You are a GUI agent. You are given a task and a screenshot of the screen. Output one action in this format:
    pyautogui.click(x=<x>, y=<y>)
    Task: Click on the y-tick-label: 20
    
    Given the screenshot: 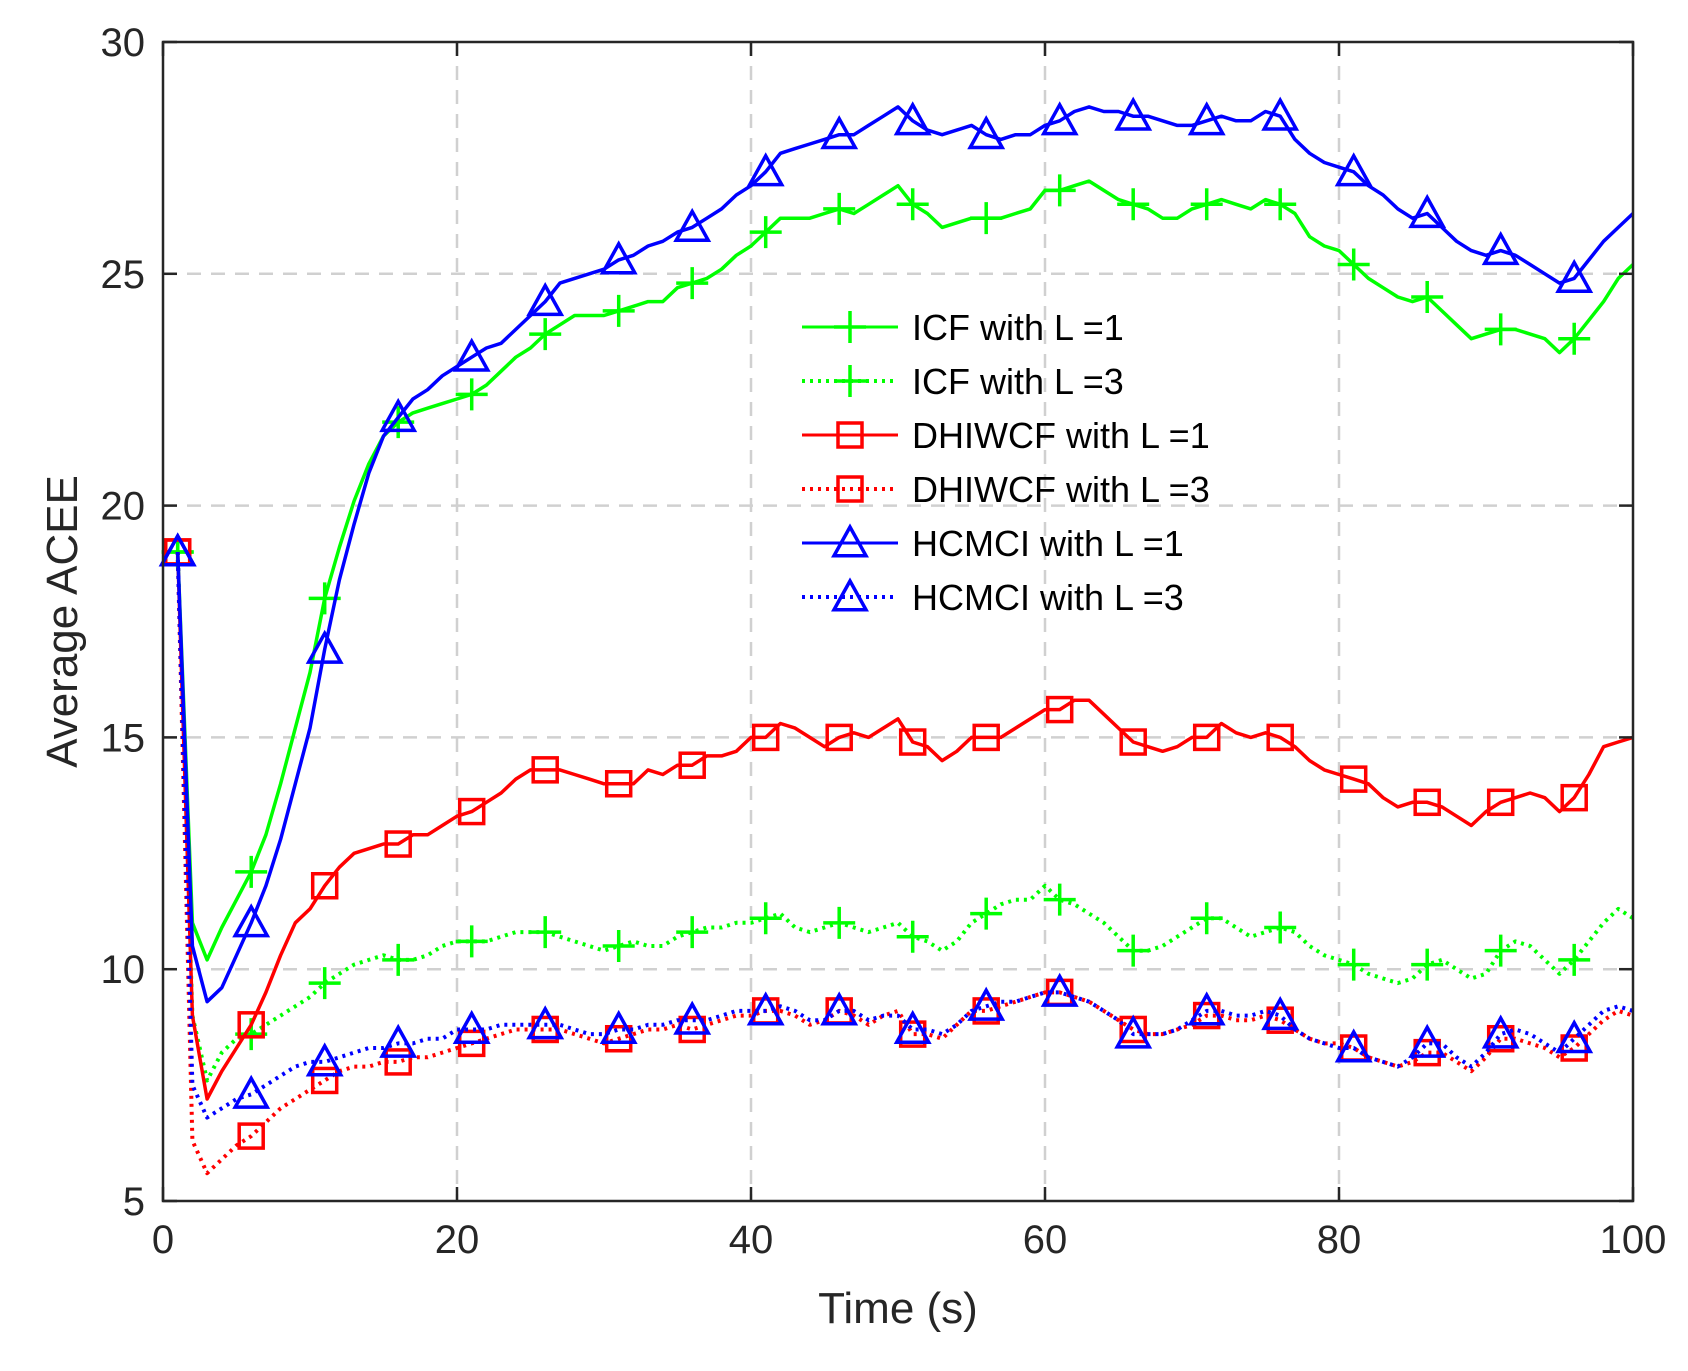 What is the action you would take?
    pyautogui.click(x=123, y=507)
    